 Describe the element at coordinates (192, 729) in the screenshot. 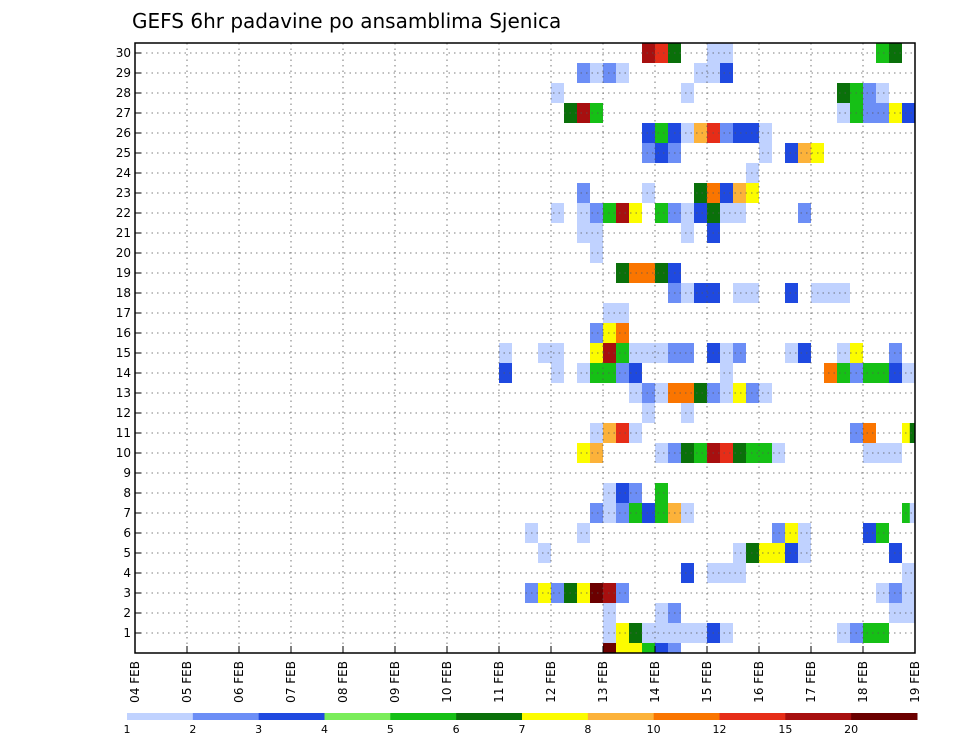

I see `colorbar-tick-label: 2` at that location.